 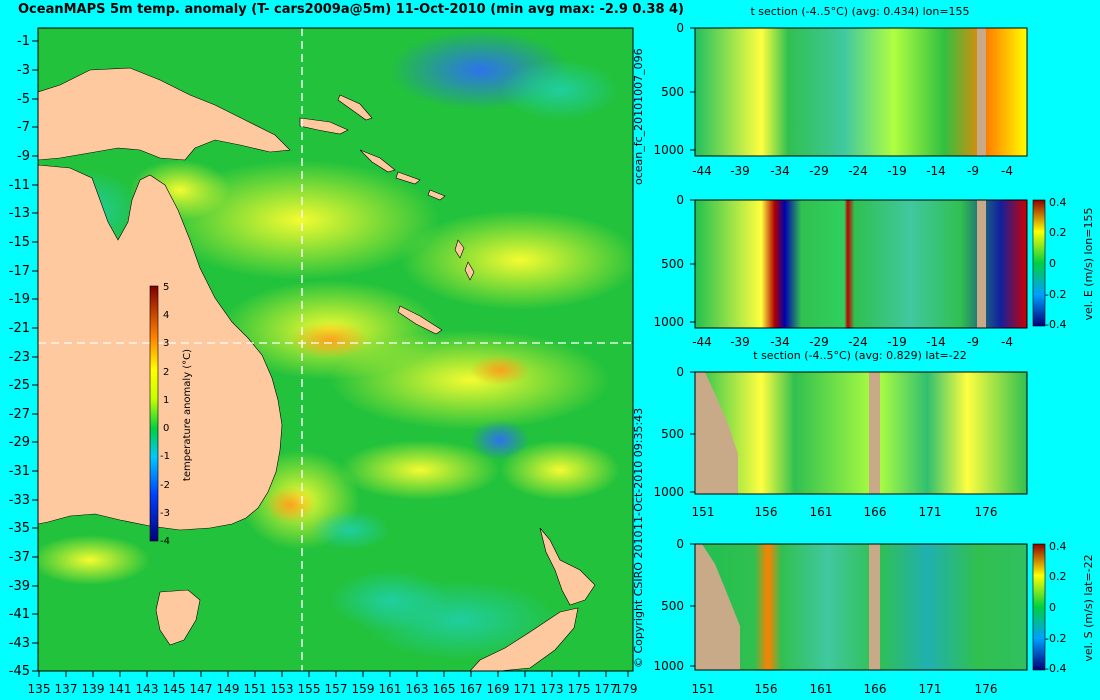 What do you see at coordinates (166, 287) in the screenshot?
I see `colorbar-tick: 5` at bounding box center [166, 287].